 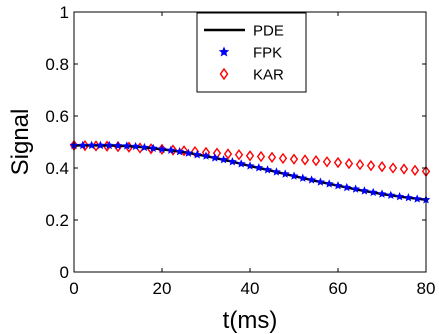 I want to click on x-tick-label: 80, so click(x=426, y=288).